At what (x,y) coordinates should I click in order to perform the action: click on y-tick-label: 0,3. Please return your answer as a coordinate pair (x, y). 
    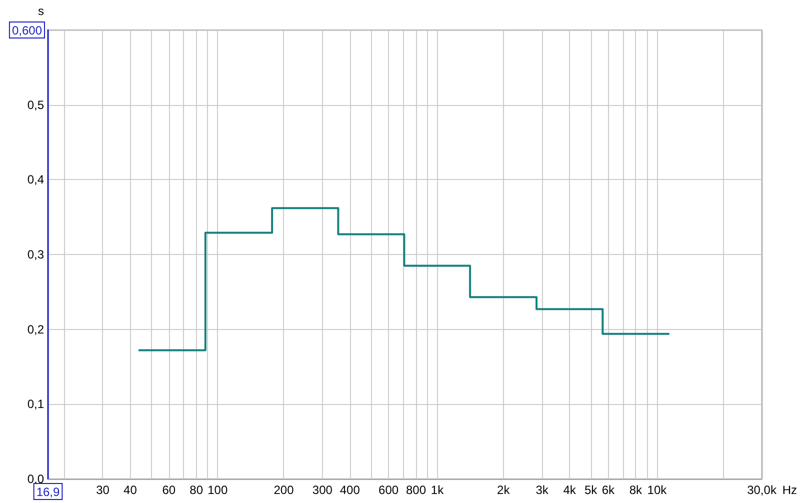
    Looking at the image, I should click on (35, 255).